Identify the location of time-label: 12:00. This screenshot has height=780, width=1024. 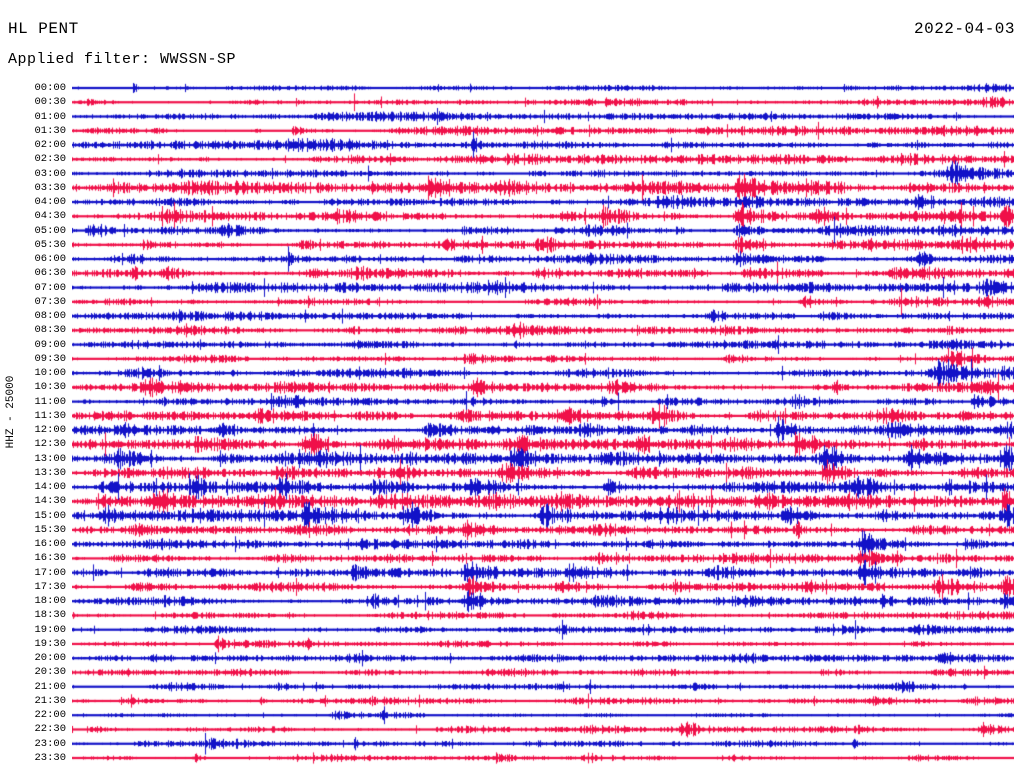
(50, 430).